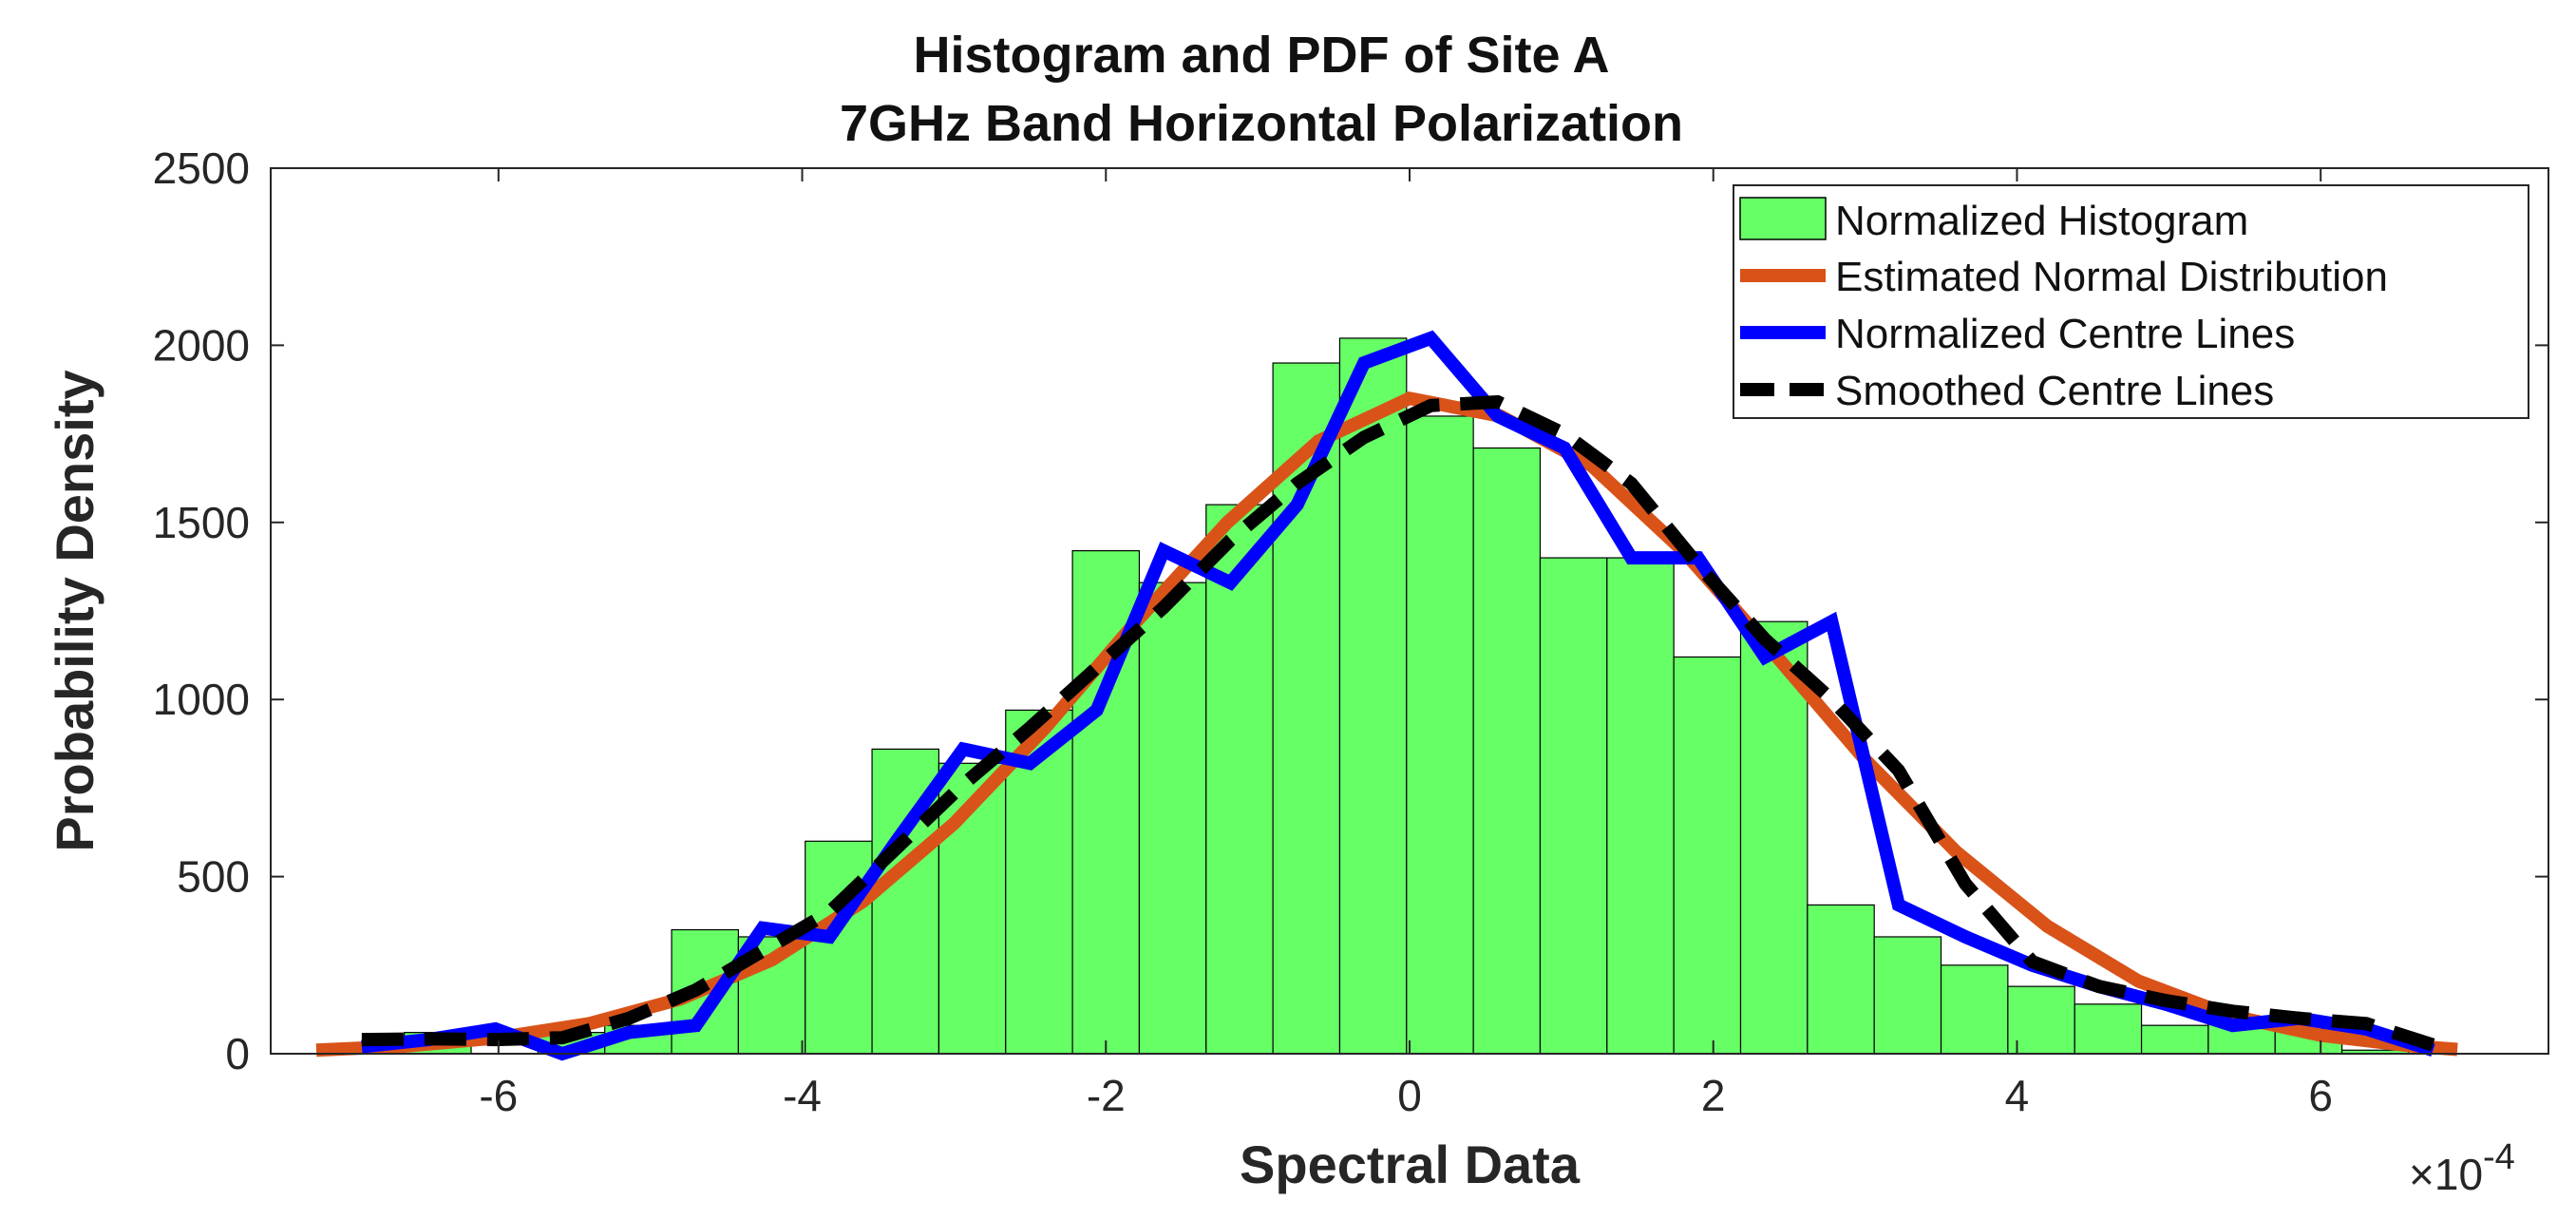 This screenshot has width=2576, height=1220. I want to click on x-axis-multiplier: ×10⁻⁴, so click(2462, 1168).